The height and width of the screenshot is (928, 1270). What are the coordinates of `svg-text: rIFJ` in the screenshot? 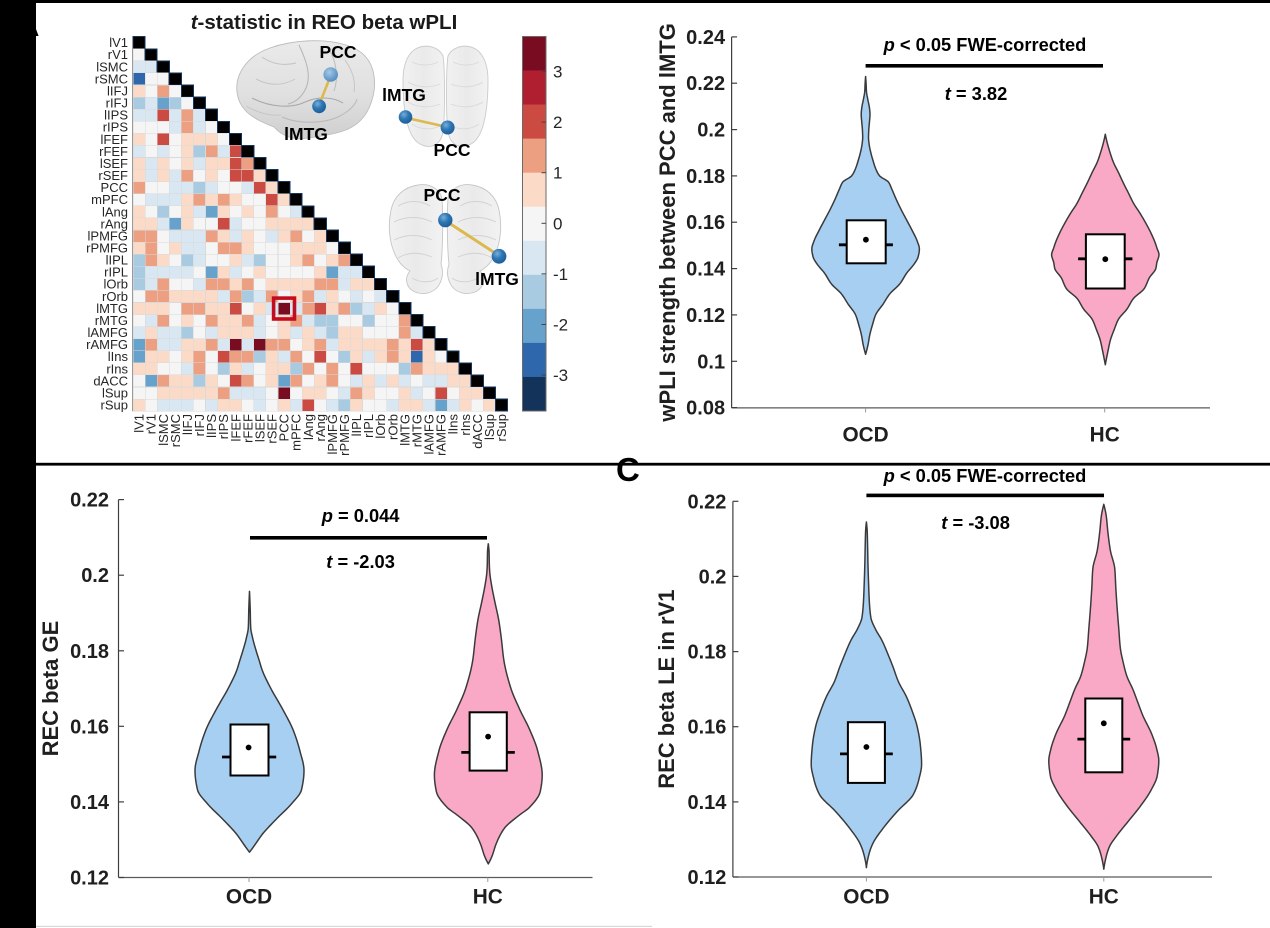 It's located at (199, 425).